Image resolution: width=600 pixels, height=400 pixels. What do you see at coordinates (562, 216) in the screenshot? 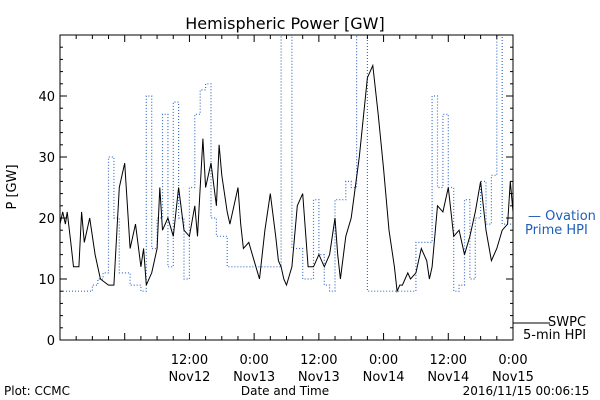
I see `legend-ovation-line1: — Ovation` at bounding box center [562, 216].